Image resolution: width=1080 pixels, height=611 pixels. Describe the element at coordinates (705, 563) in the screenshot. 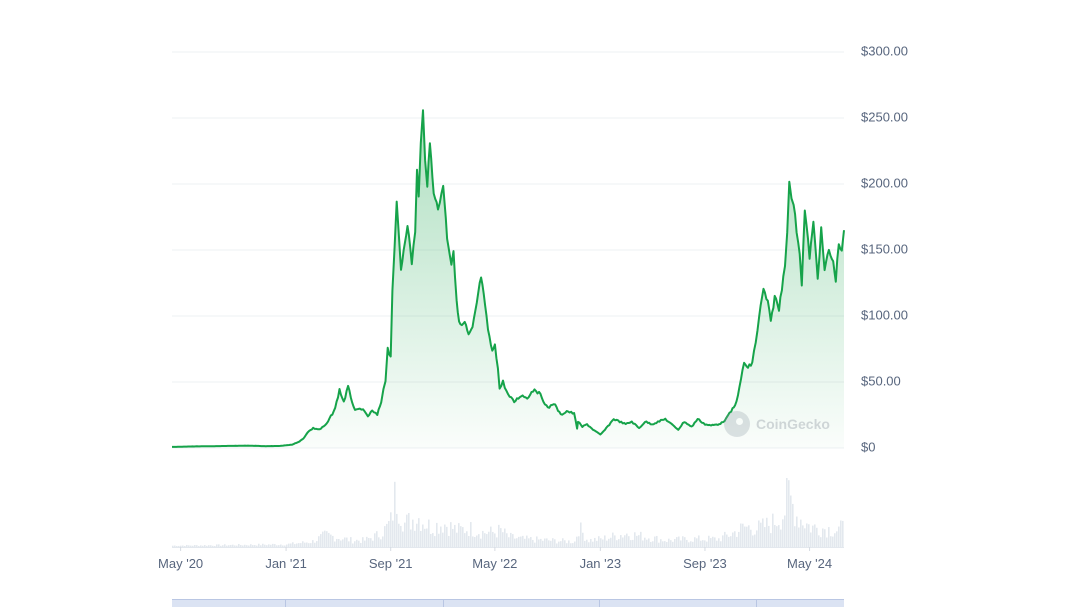

I see `x-tick-label: Sep '23` at that location.